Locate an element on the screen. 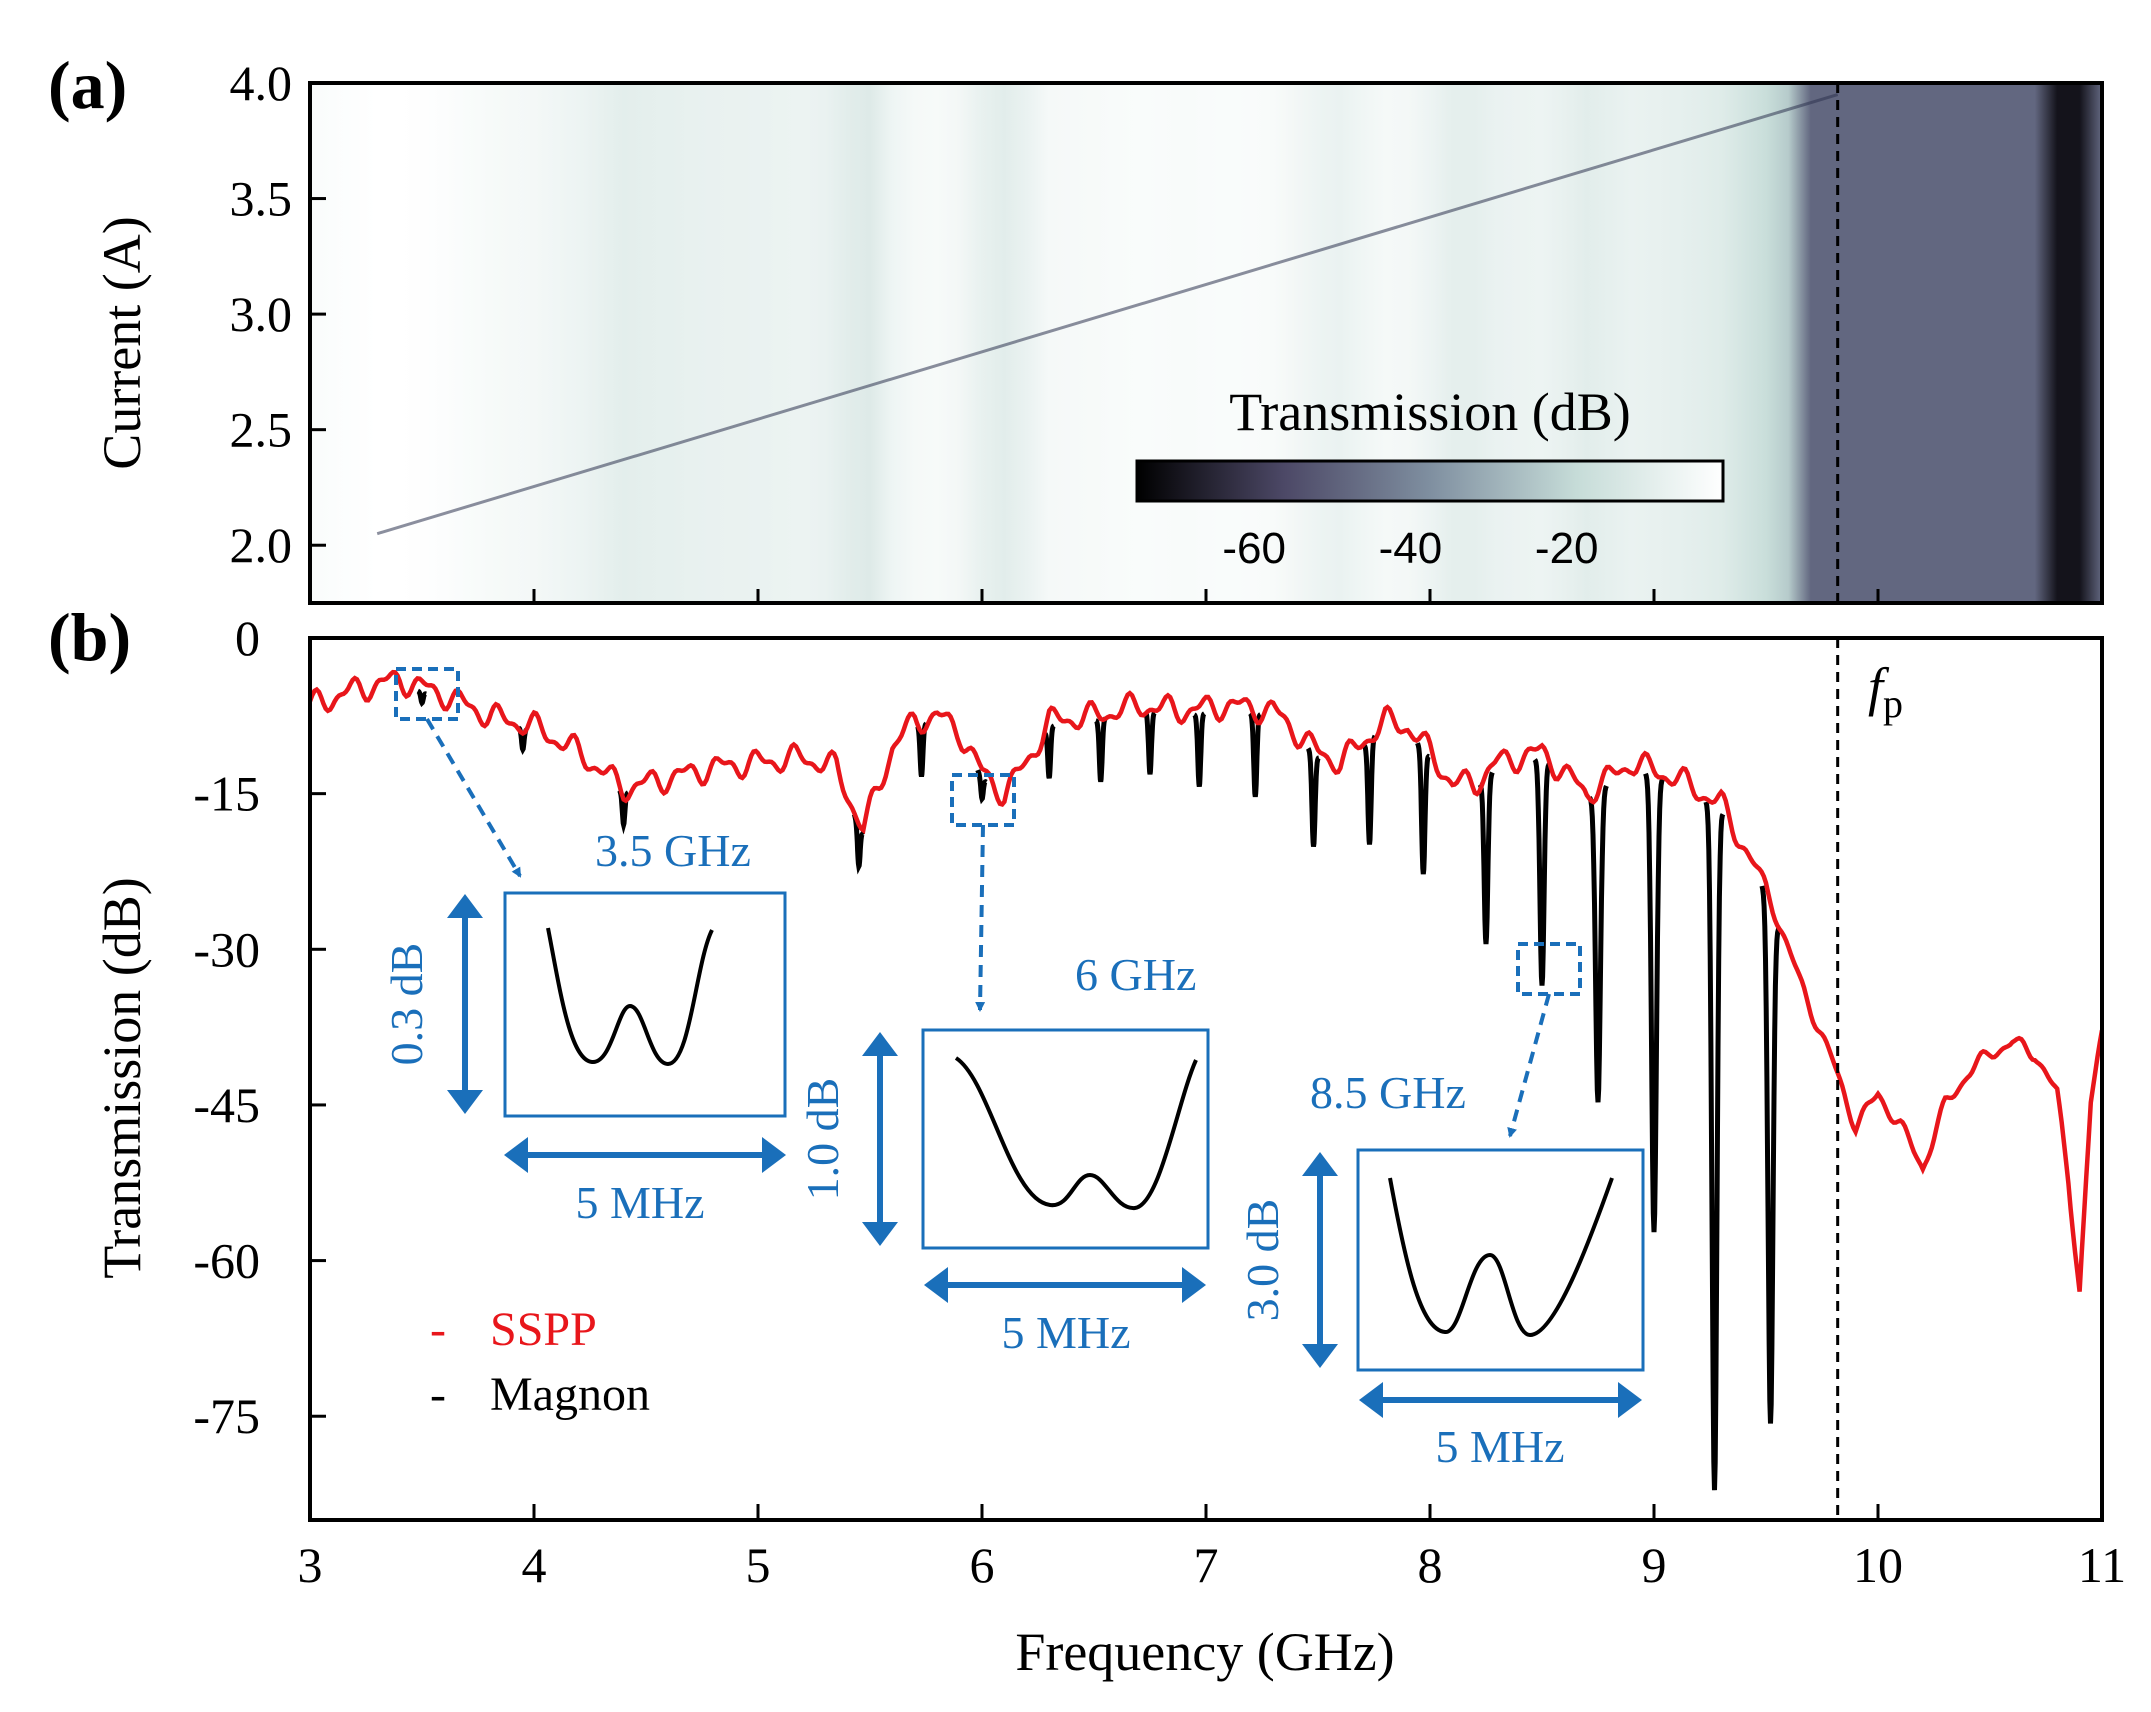  inset-2-db-label: 1.0 dB is located at coordinates (822, 1139).